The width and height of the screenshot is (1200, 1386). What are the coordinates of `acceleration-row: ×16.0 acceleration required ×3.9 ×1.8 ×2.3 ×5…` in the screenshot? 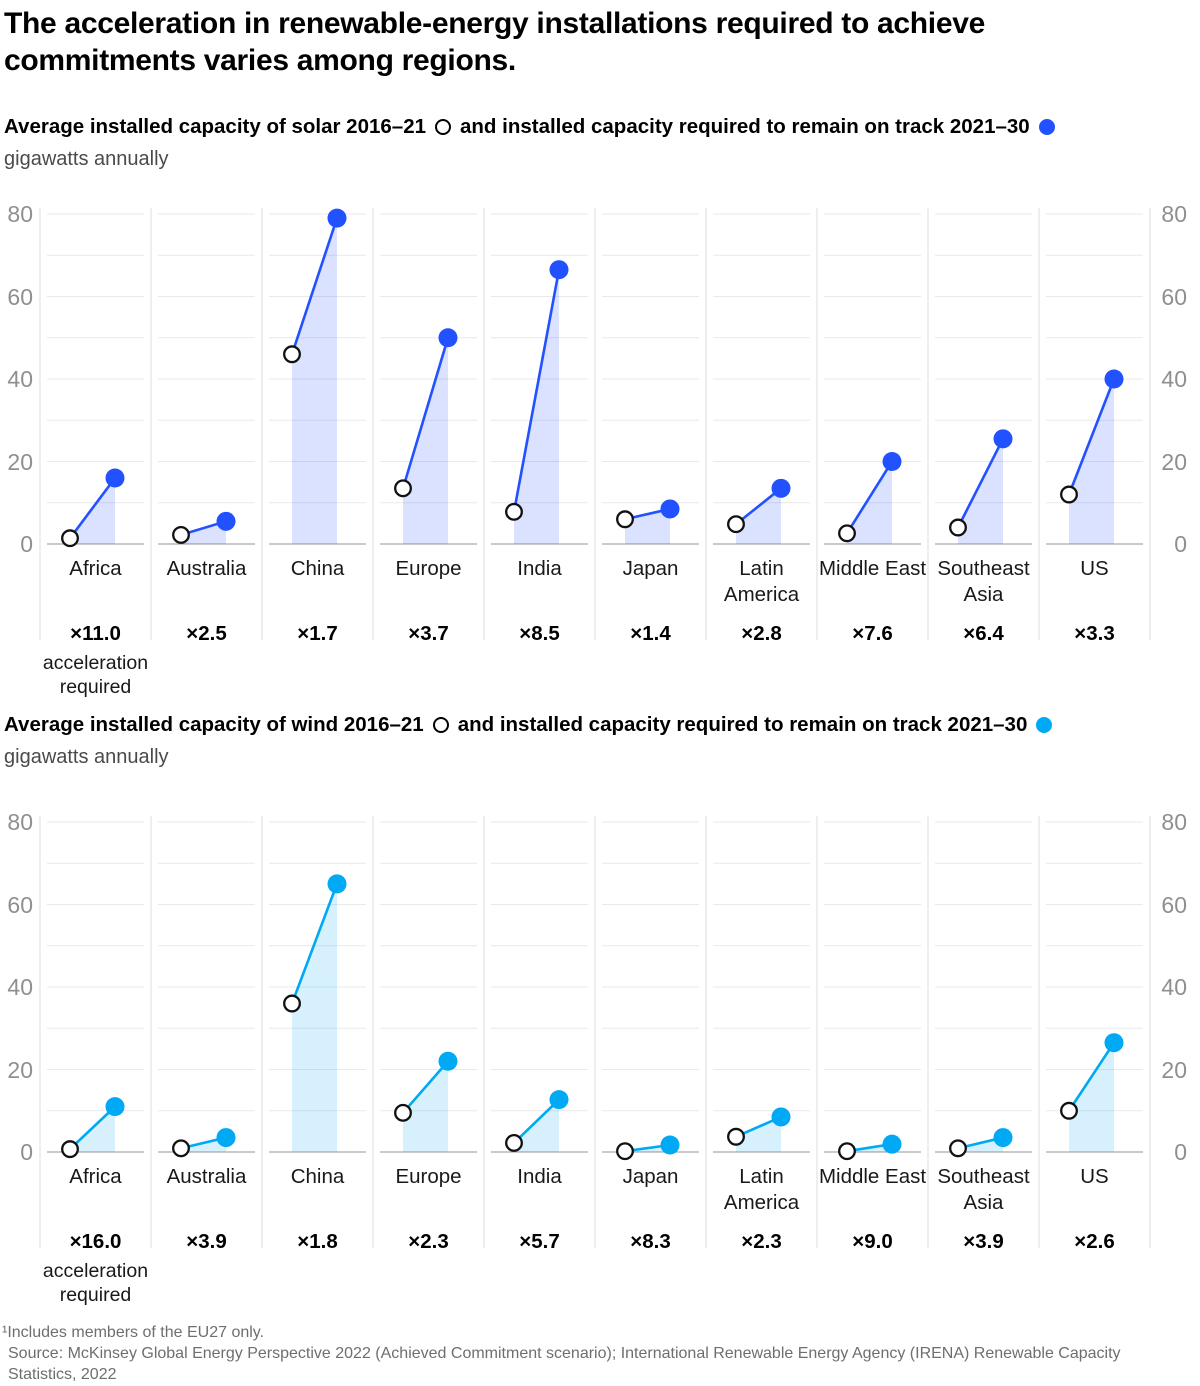 It's located at (595, 1268).